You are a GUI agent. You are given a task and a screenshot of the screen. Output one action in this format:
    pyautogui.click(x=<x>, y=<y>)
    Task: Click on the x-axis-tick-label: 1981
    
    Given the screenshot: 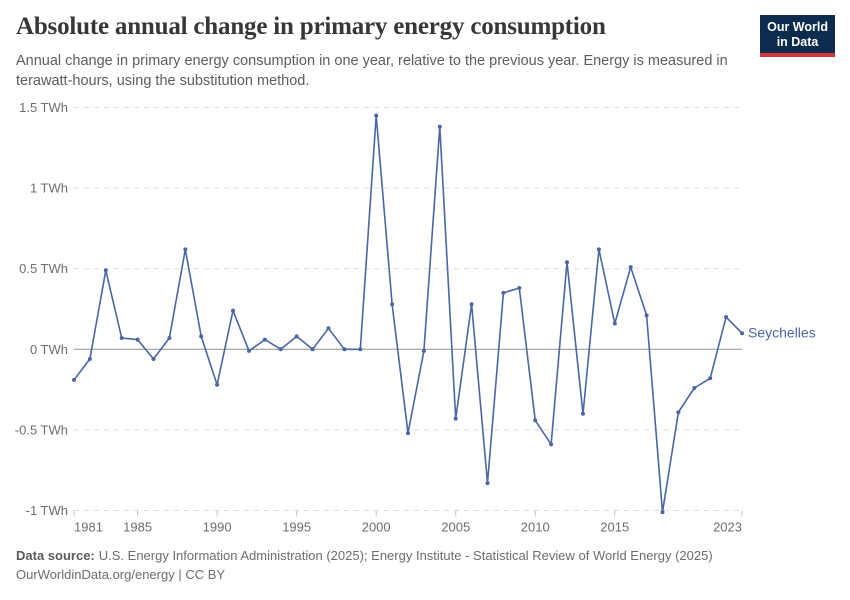 What is the action you would take?
    pyautogui.click(x=88, y=527)
    